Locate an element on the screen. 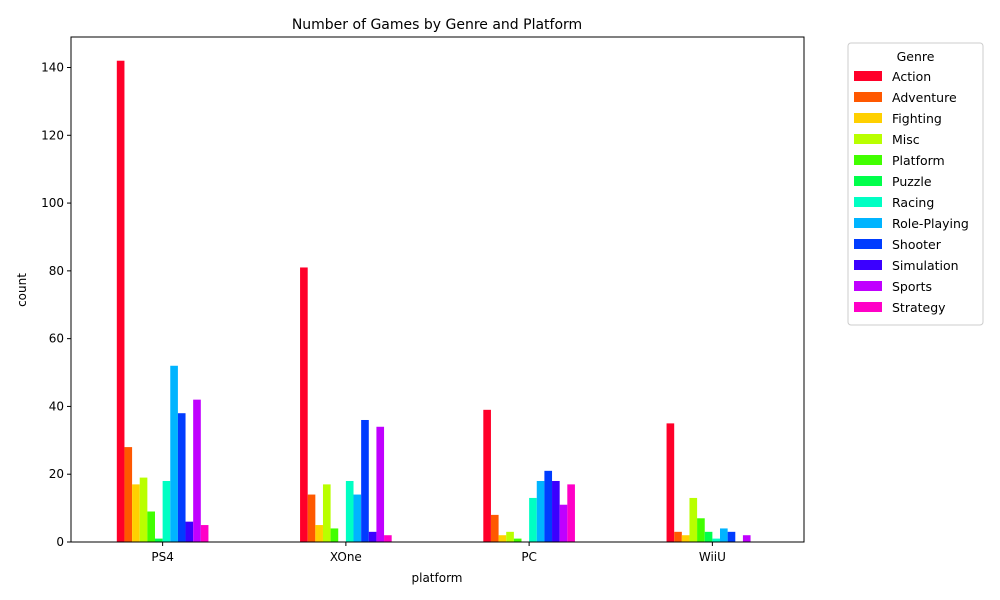 This screenshot has width=1000, height=600. legend-label: Adventure is located at coordinates (924, 97).